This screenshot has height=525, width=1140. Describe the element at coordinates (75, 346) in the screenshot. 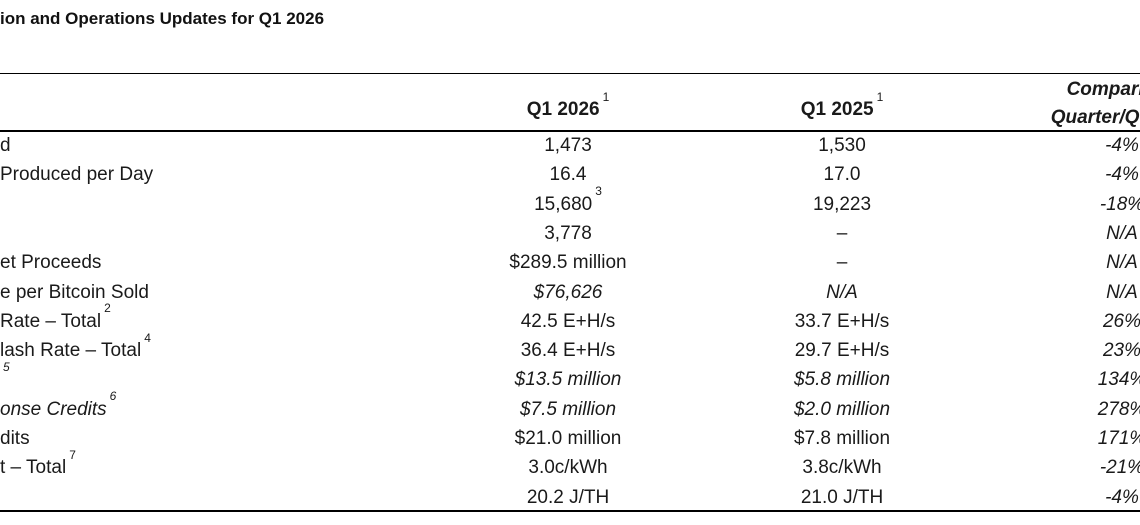

I see `row-label: lash Rate – Total4` at that location.